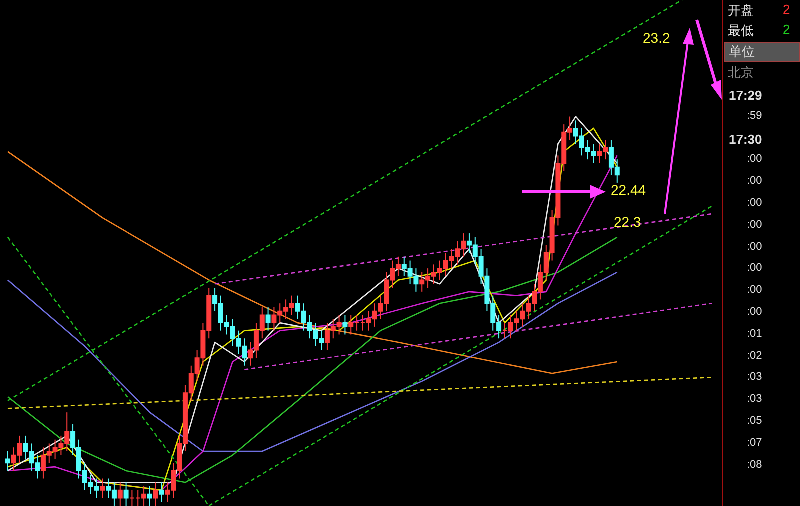 Image resolution: width=800 pixels, height=506 pixels. What do you see at coordinates (745, 139) in the screenshot?
I see `text: 17:30` at bounding box center [745, 139].